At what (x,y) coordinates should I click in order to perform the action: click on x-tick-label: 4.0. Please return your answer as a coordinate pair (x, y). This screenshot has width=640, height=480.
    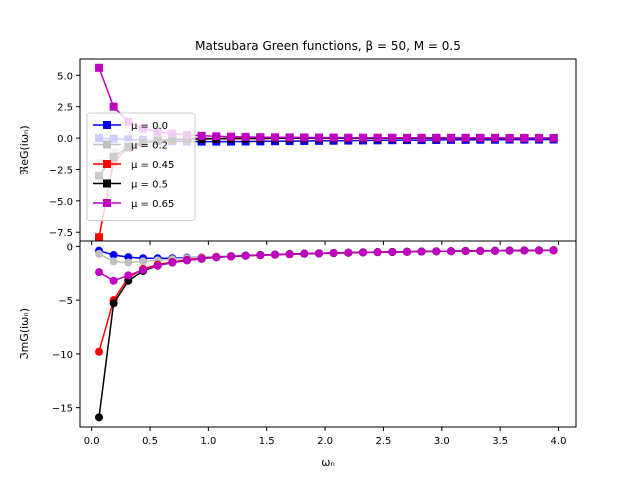
    Looking at the image, I should click on (559, 441).